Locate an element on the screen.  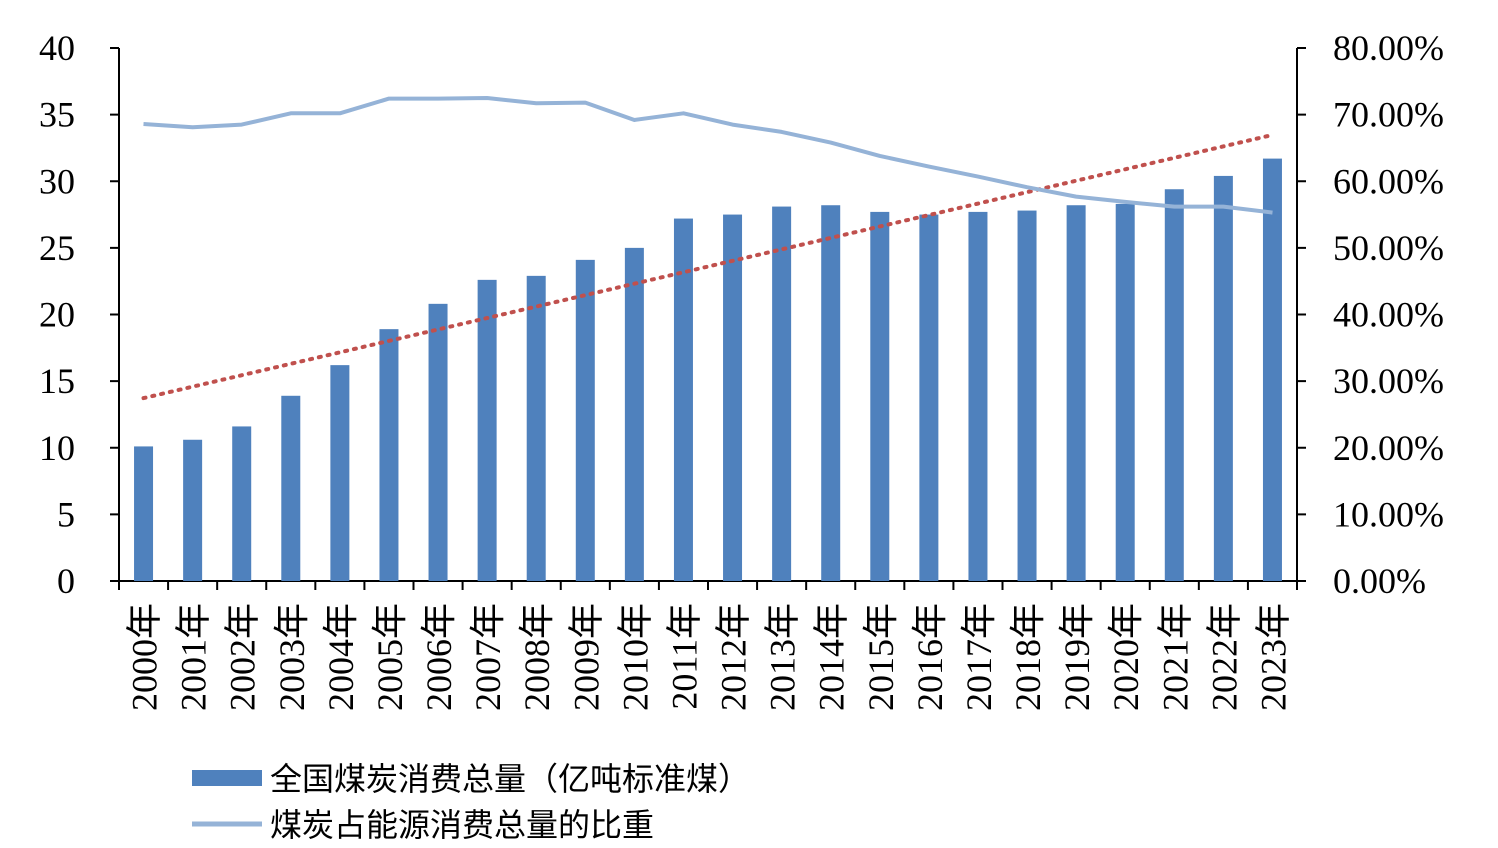
x-tick-label: 2015年 is located at coordinates (881, 657).